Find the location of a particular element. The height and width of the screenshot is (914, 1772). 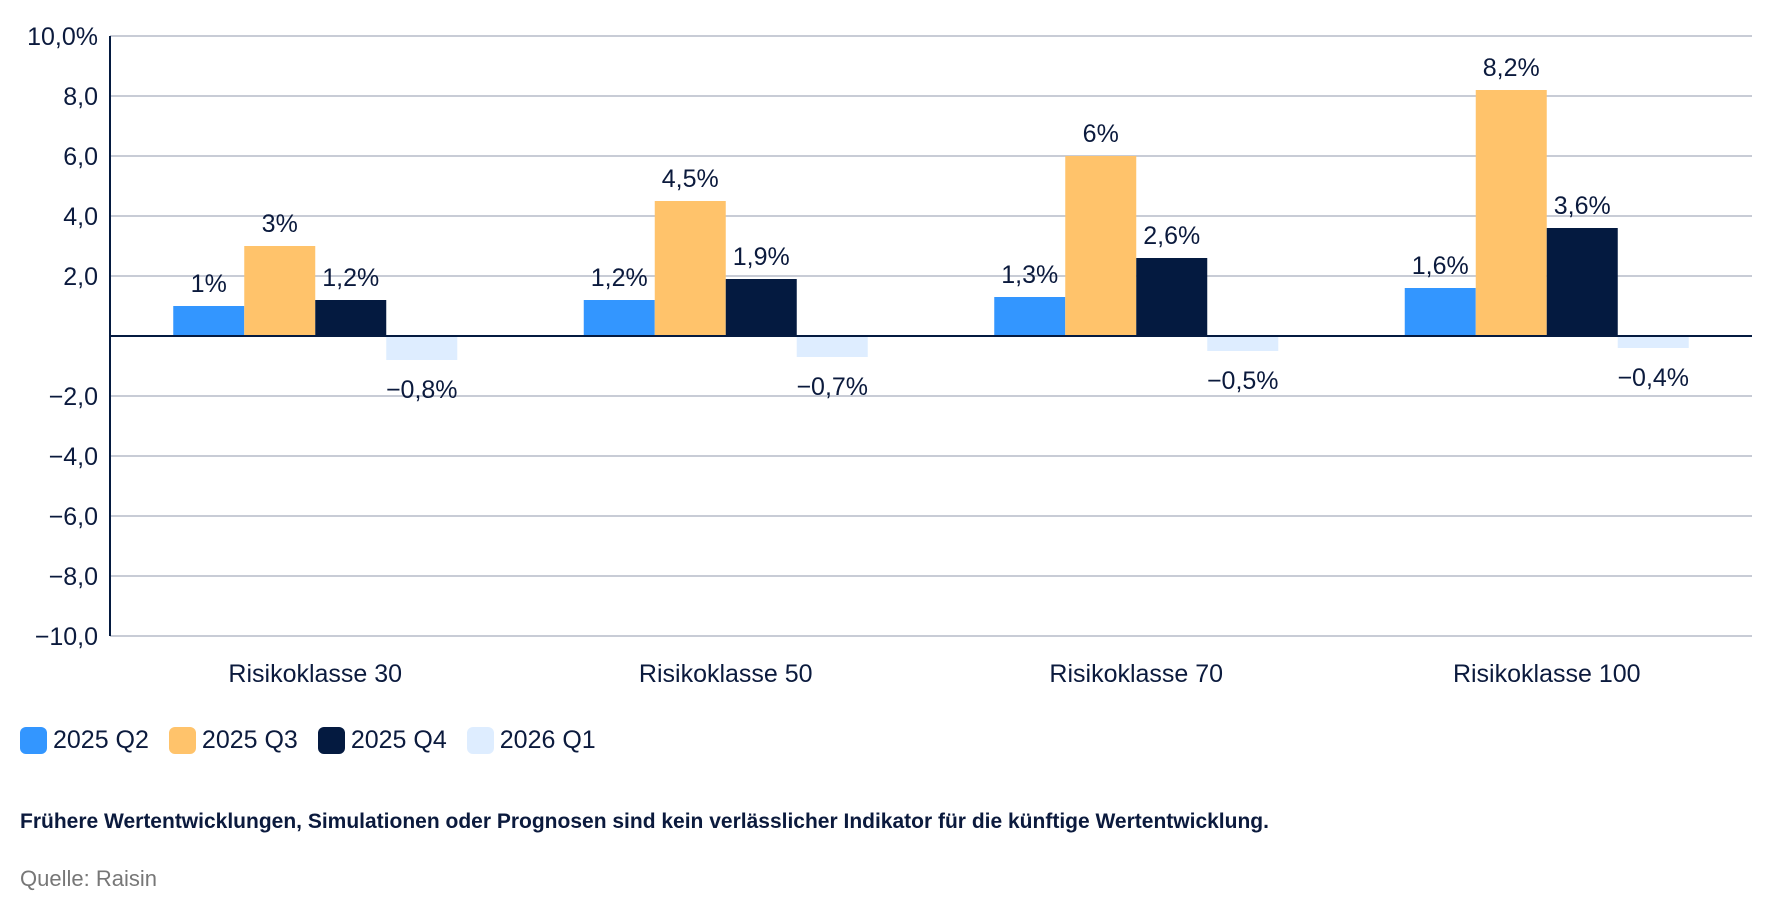

data-label: 1,6% is located at coordinates (1440, 266).